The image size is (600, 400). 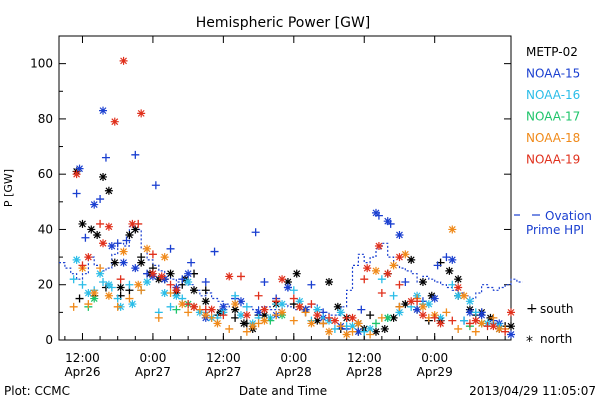 I want to click on x-tick-label-date: Apr29, so click(x=435, y=372).